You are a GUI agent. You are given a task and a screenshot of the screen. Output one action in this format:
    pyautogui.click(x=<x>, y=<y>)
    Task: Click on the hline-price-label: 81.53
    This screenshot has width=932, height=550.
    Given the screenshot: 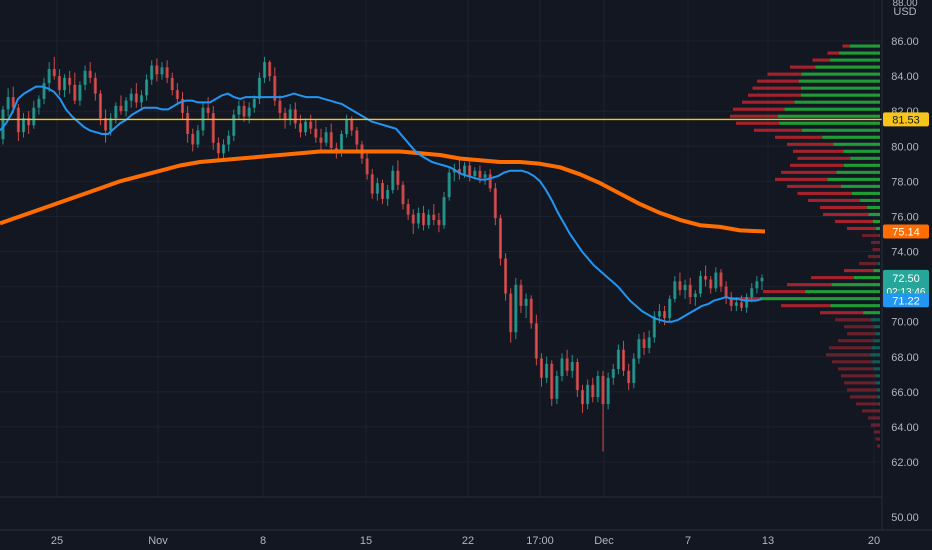 What is the action you would take?
    pyautogui.click(x=906, y=120)
    